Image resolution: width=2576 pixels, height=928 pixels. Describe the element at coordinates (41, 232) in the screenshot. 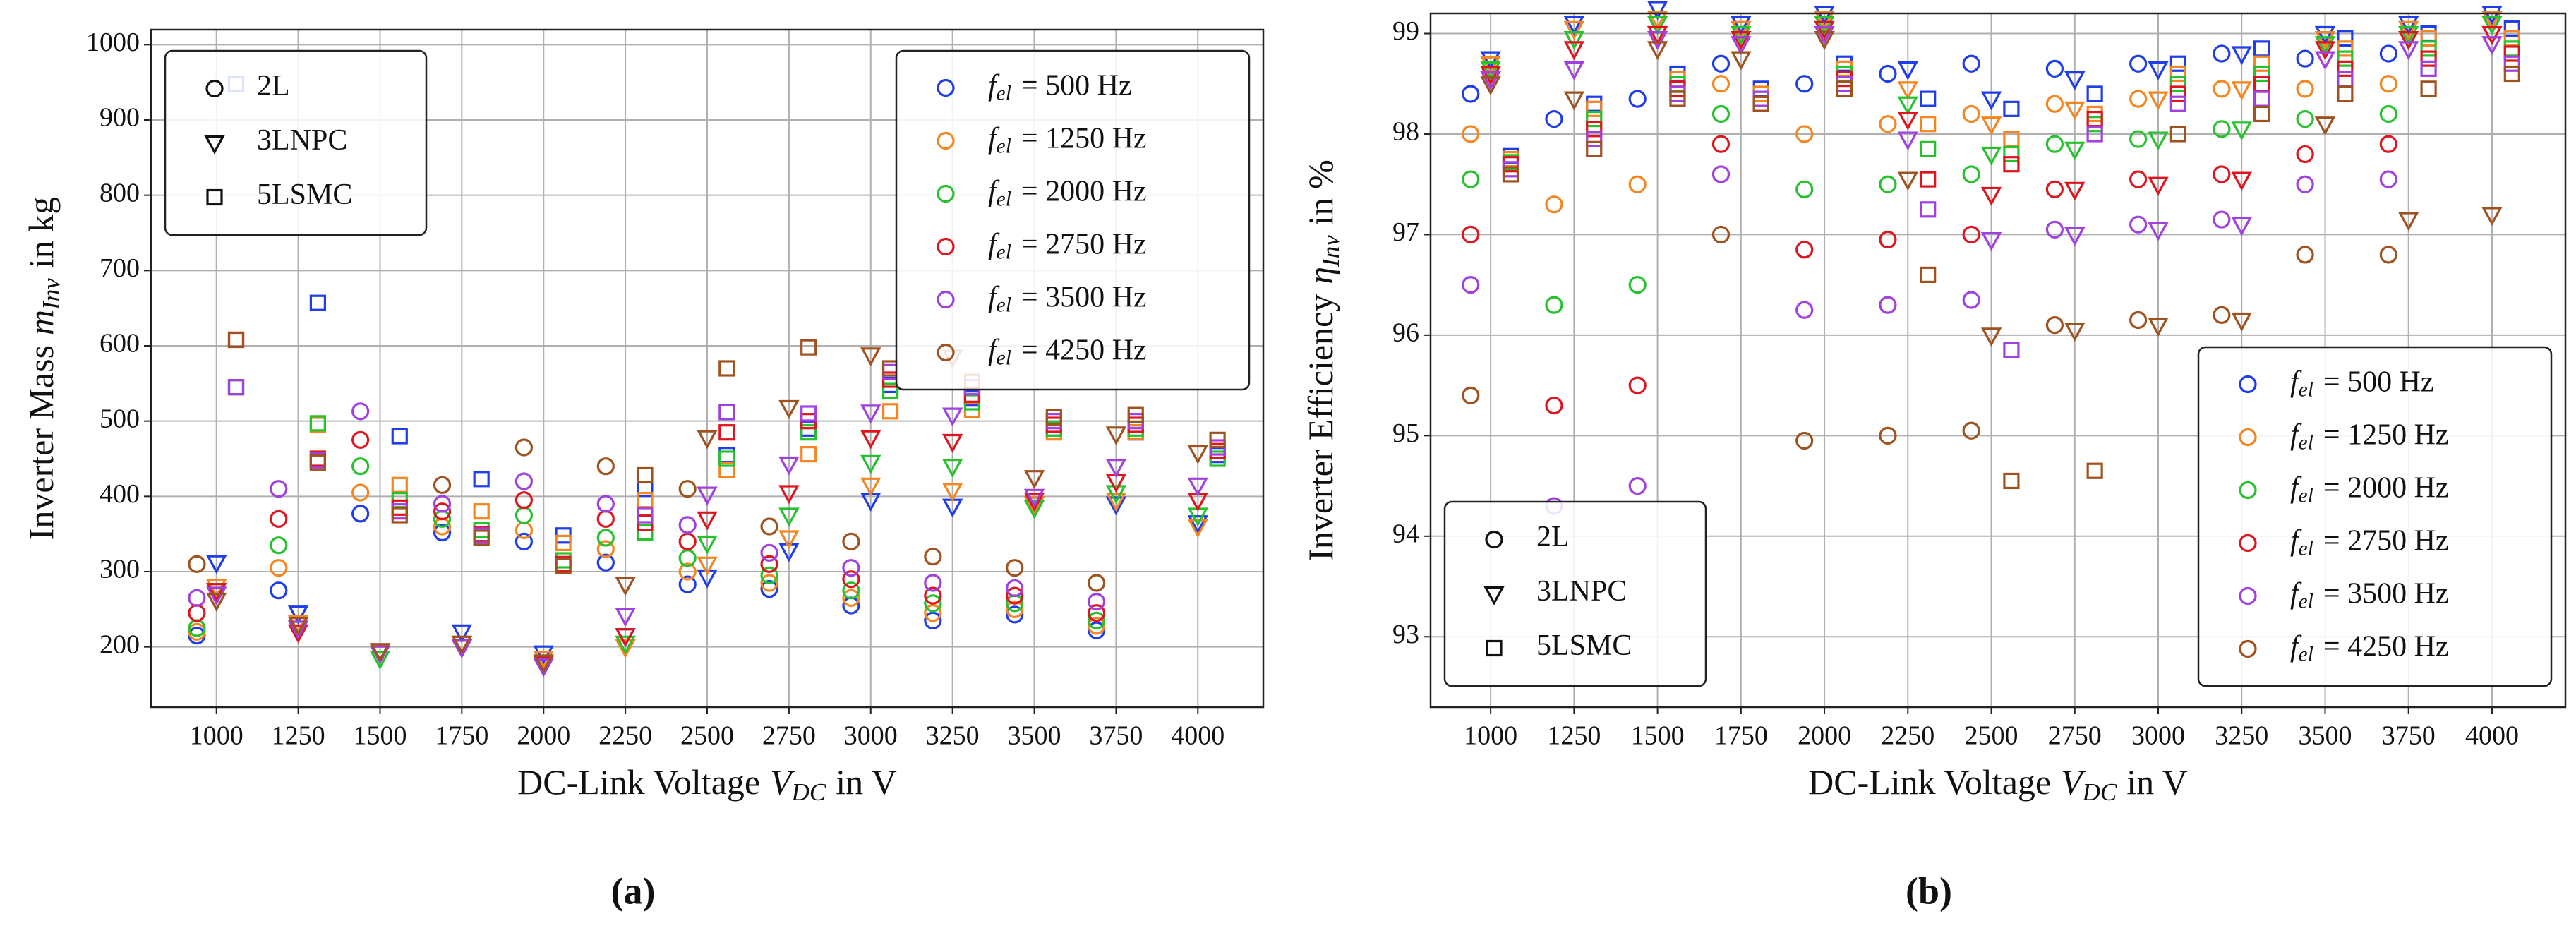

I see `label-text: in kg` at that location.